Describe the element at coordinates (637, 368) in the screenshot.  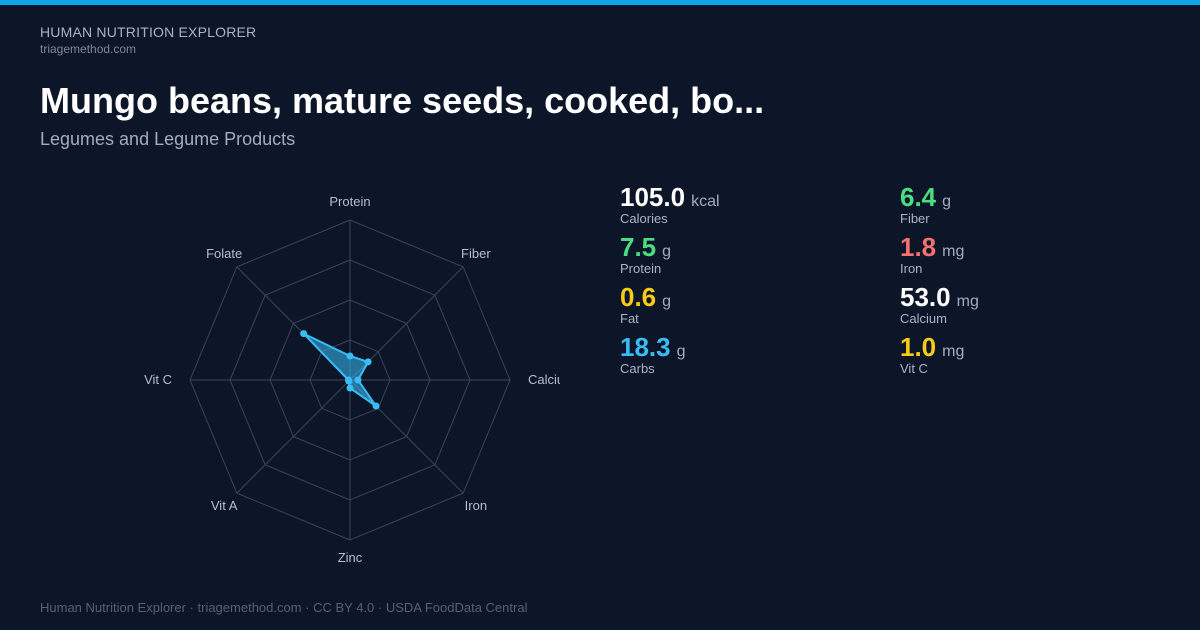
I see `stat-label: Carbs` at that location.